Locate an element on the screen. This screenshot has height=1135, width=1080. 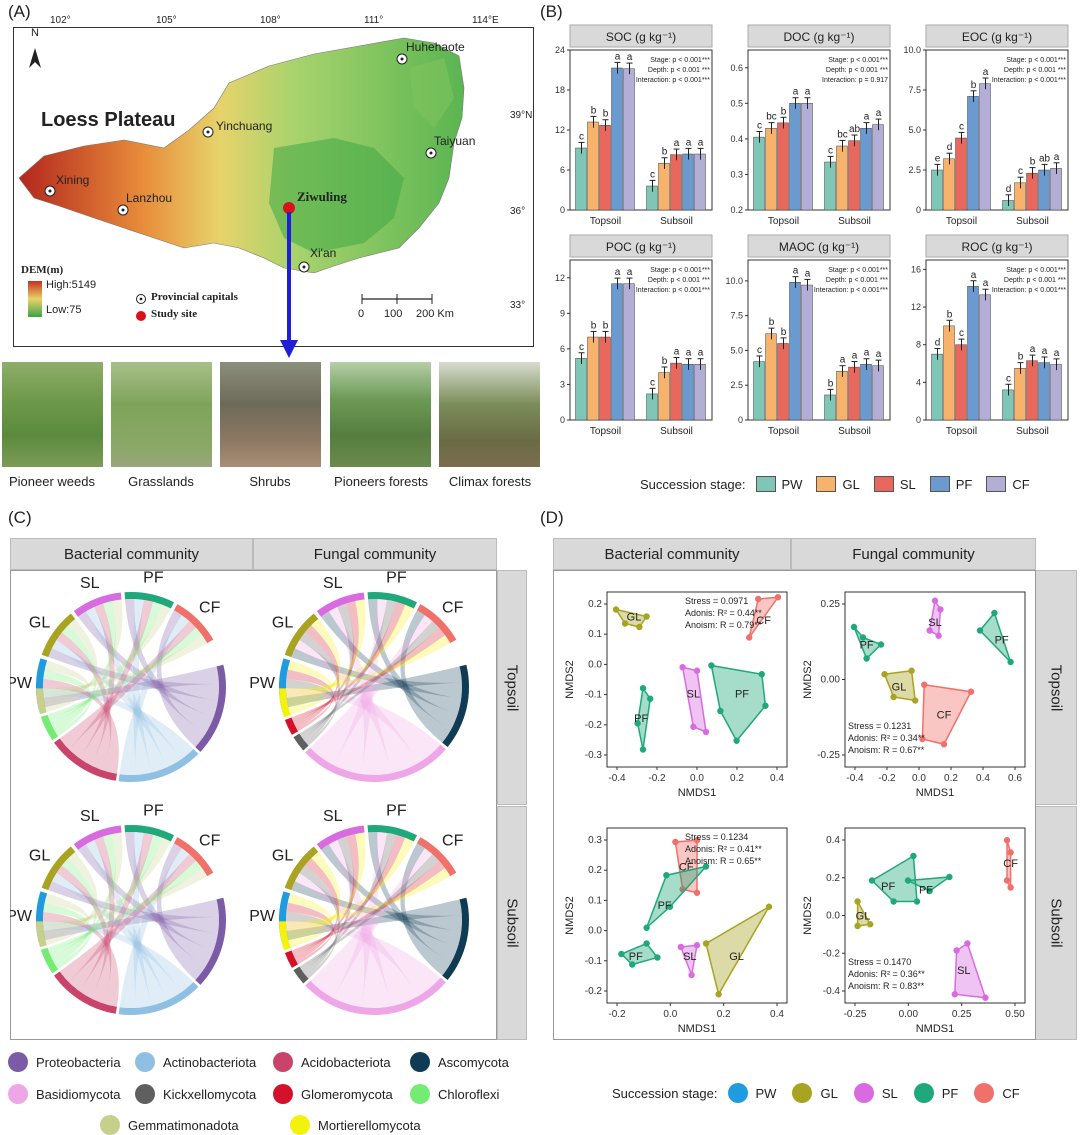
y-tick-label: 9 is located at coordinates (562, 313).